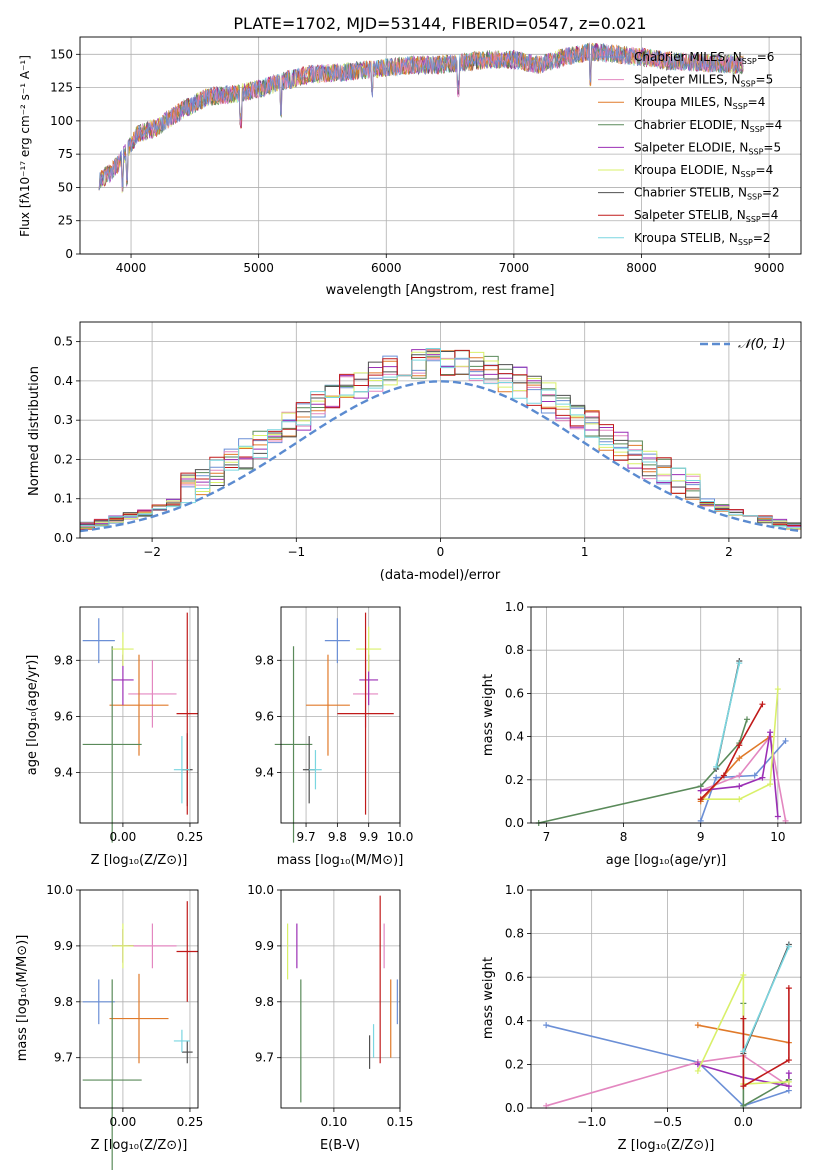 The width and height of the screenshot is (819, 1170). I want to click on y-tick-label: 0.2, so click(514, 1064).